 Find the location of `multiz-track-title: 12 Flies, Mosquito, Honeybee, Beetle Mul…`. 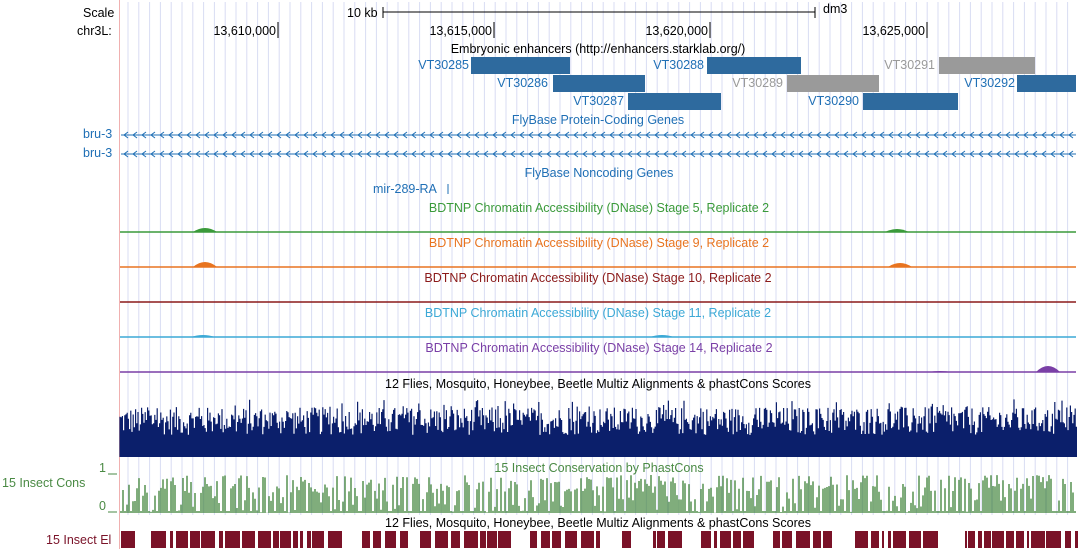

multiz-track-title: 12 Flies, Mosquito, Honeybee, Beetle Mul… is located at coordinates (598, 384).